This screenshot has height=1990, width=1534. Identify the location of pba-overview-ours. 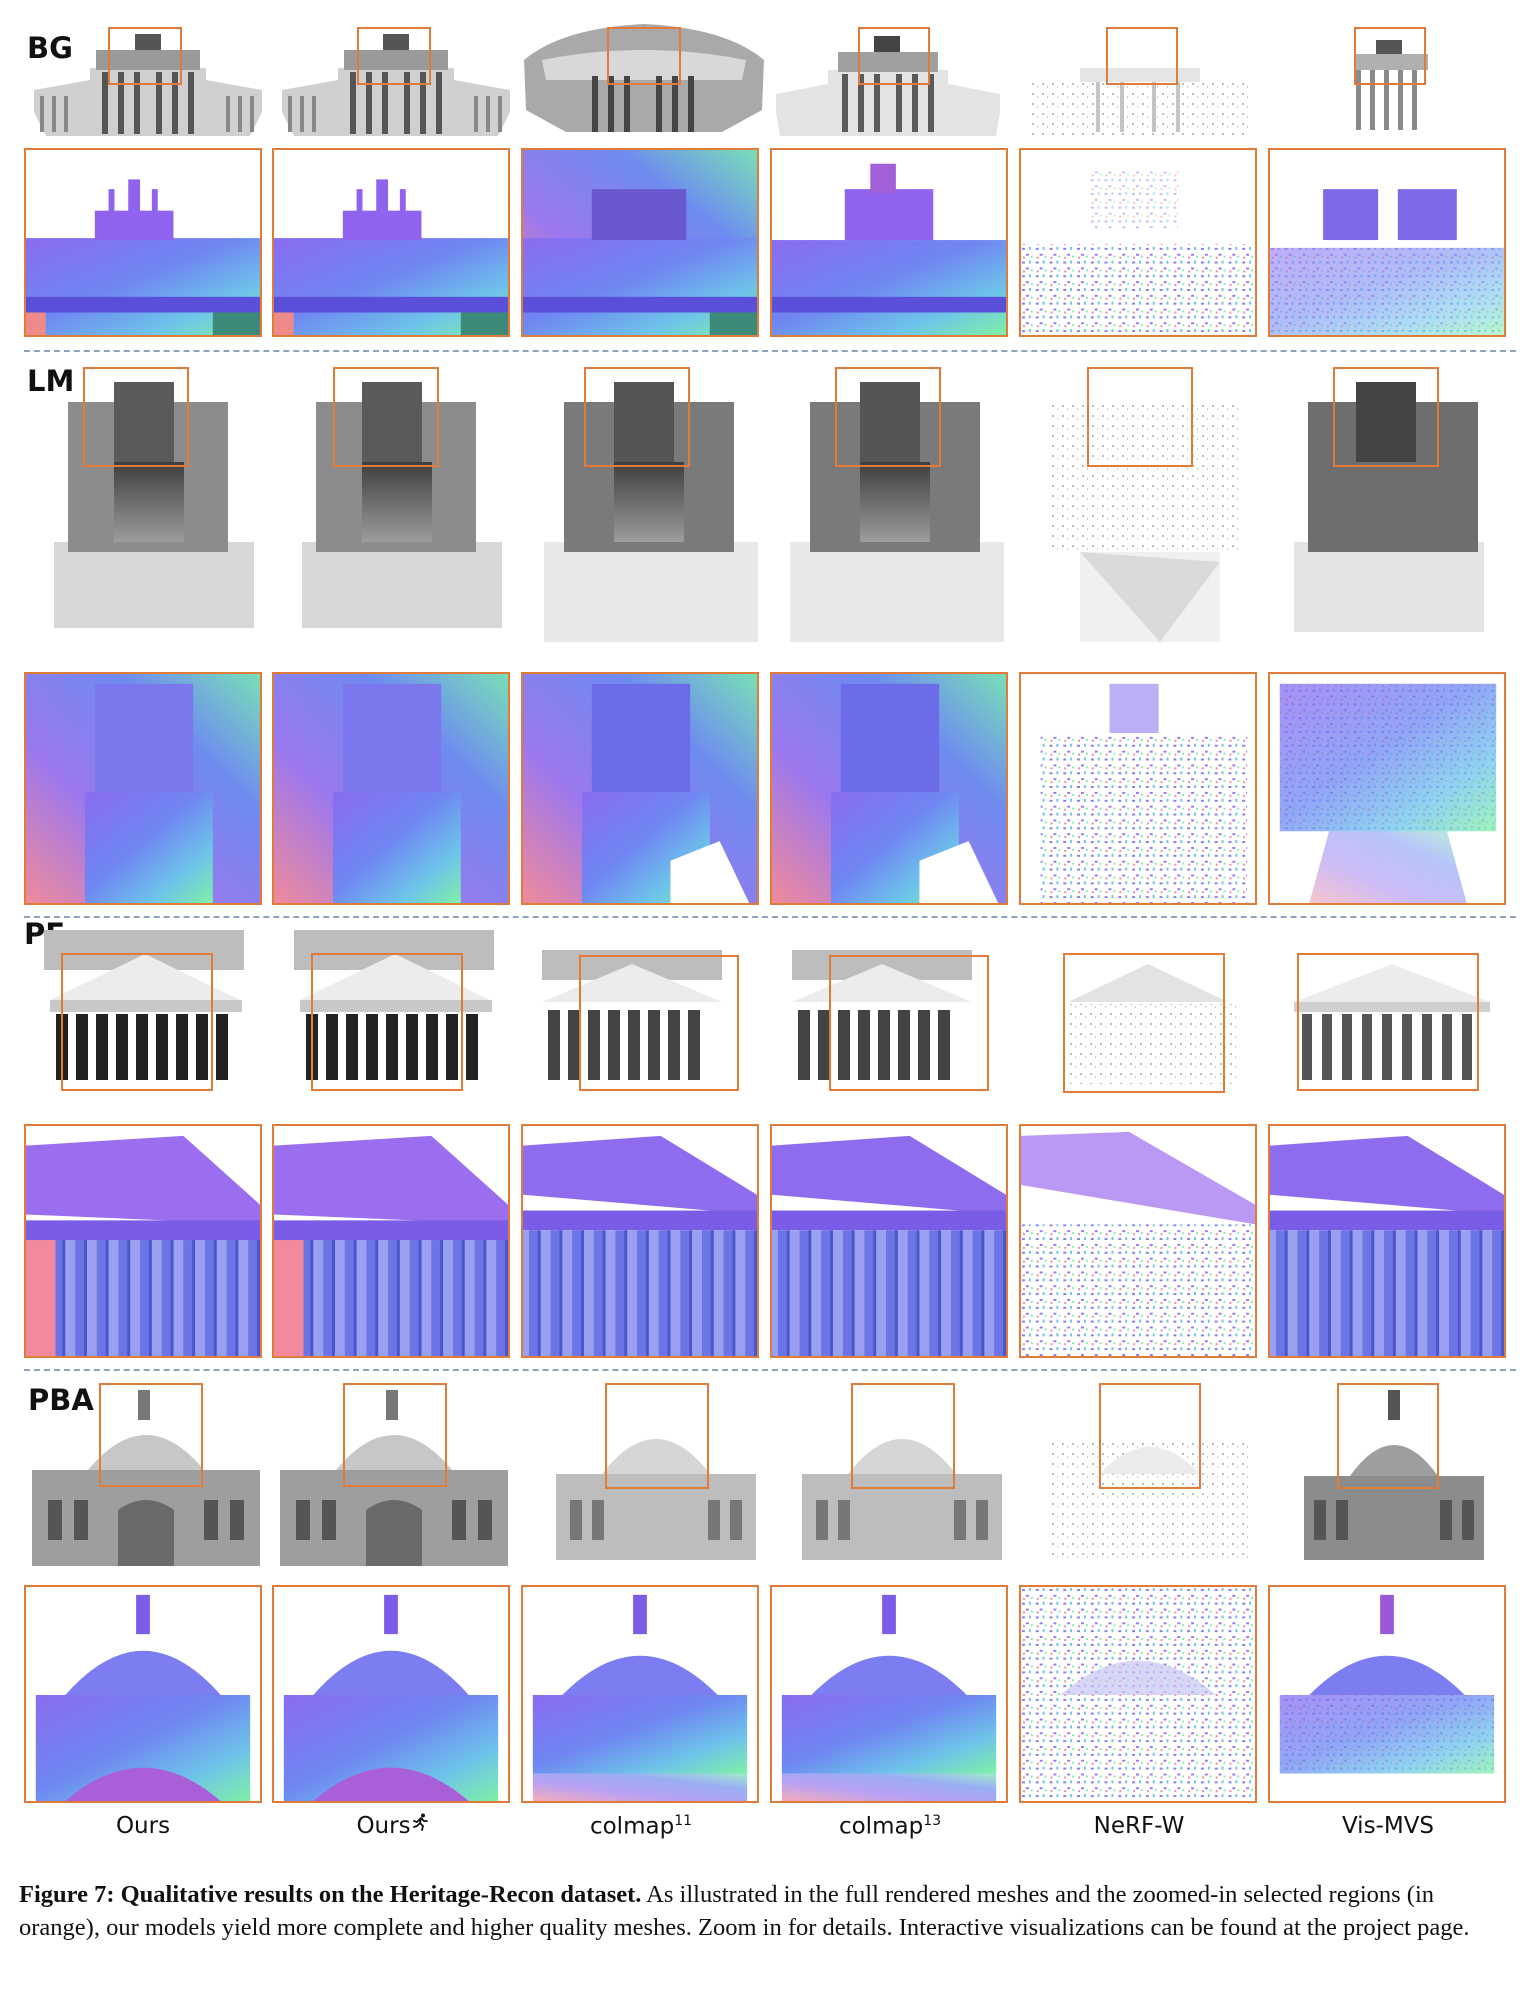
(146, 1475).